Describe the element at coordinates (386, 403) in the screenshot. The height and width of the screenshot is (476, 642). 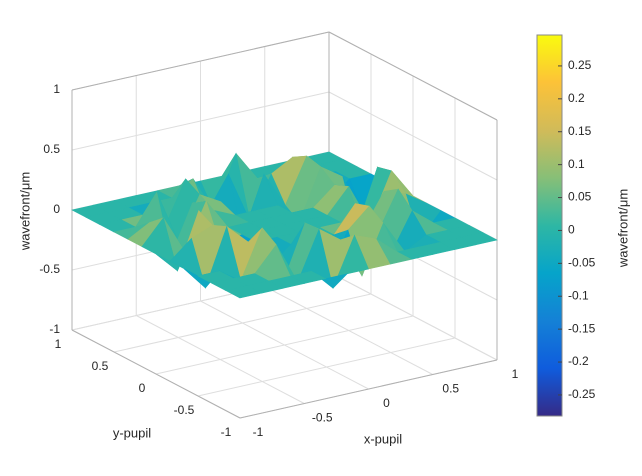
I see `x-tick-label: 0` at that location.